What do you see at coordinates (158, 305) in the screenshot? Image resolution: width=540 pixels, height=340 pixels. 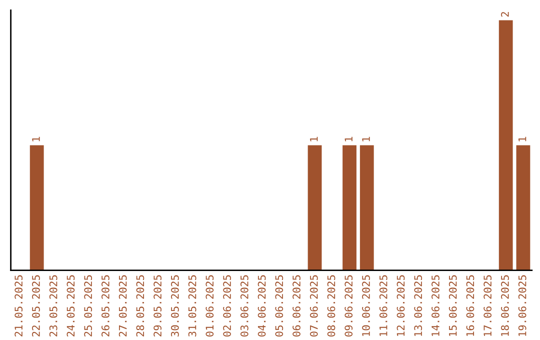 I see `x-tick-label: 29.05.2025` at bounding box center [158, 305].